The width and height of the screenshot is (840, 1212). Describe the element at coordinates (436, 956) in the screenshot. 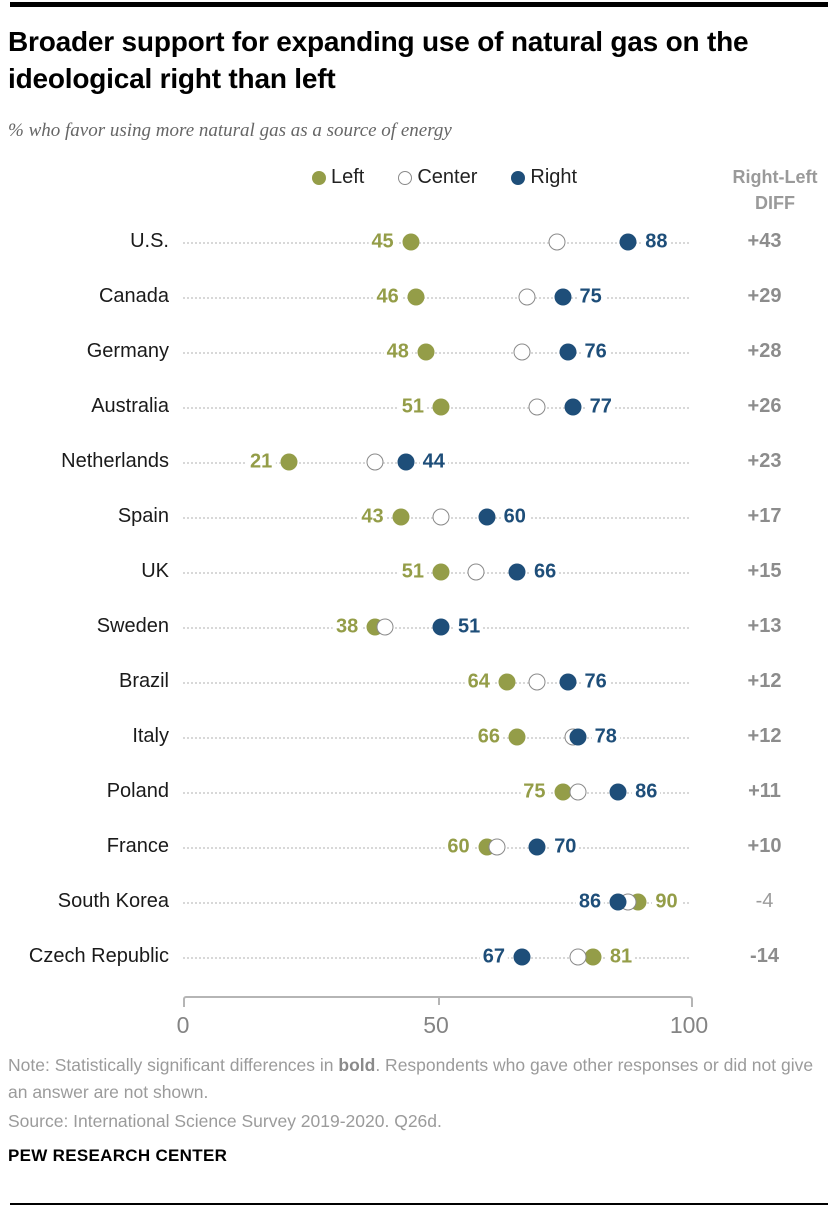

I see `row-plot-area: 67 81` at that location.